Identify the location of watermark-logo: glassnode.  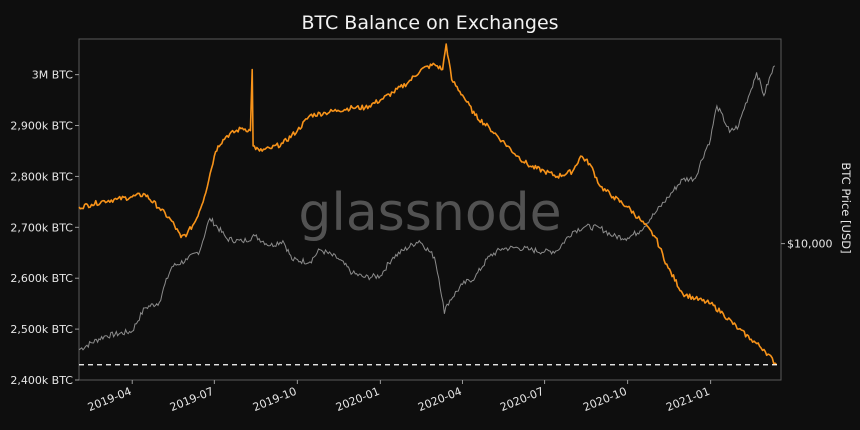
(429, 213).